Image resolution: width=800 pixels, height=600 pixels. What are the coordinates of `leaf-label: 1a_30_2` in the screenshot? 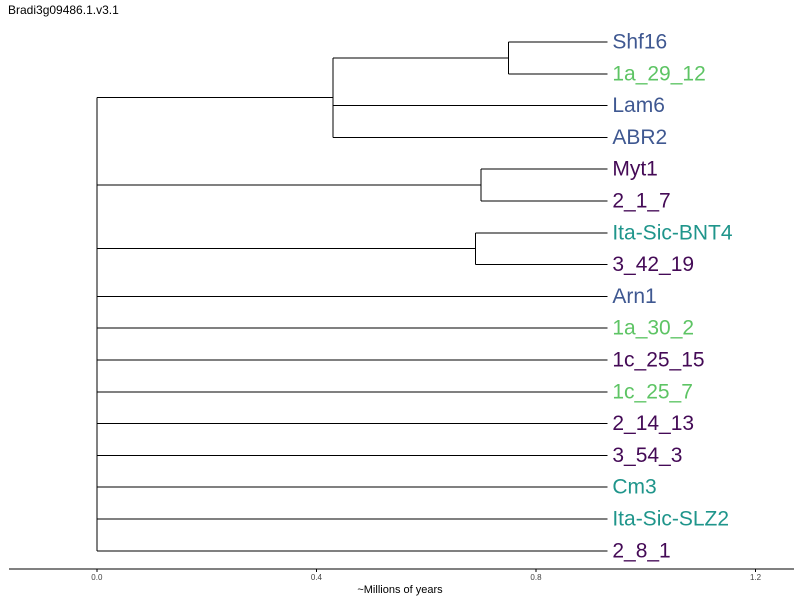 It's located at (653, 328).